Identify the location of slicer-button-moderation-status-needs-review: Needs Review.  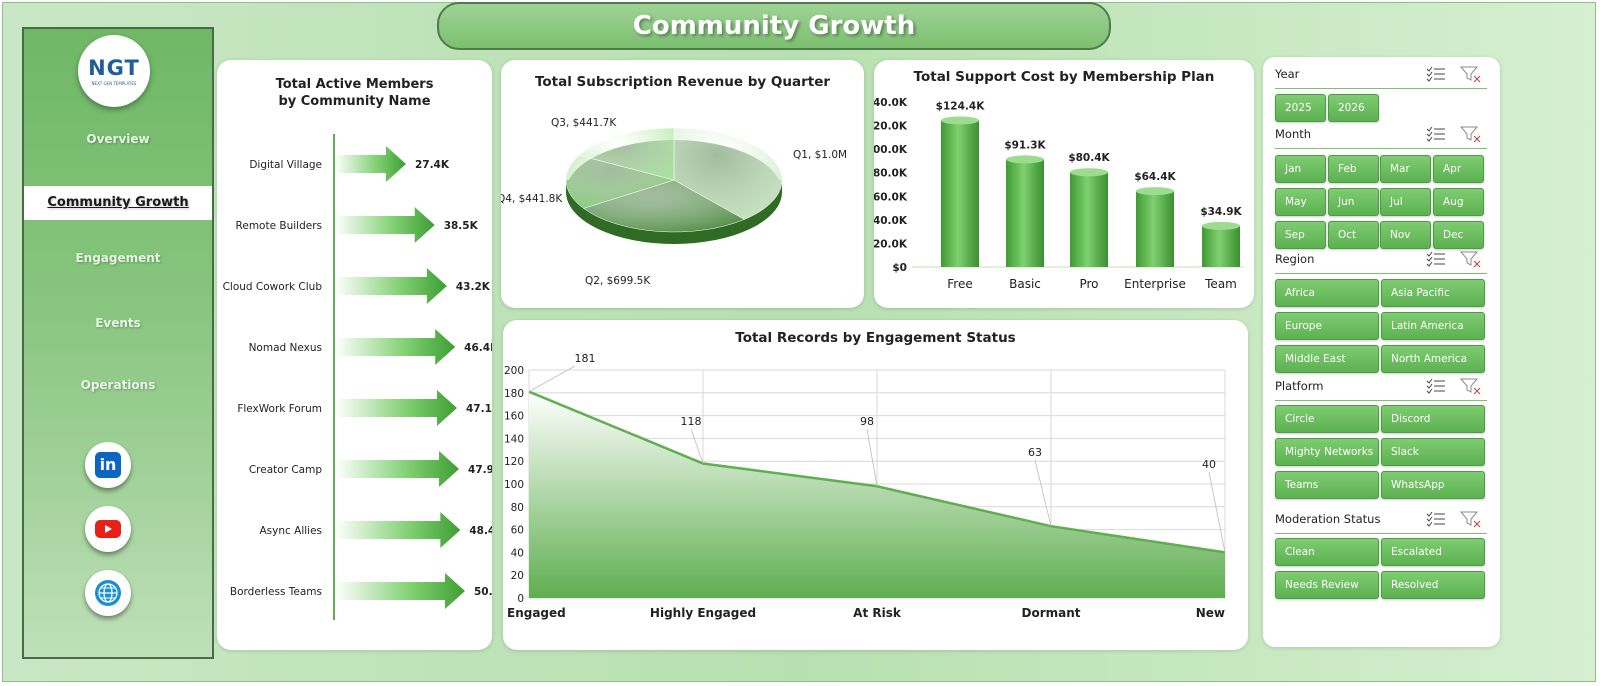
(1327, 585).